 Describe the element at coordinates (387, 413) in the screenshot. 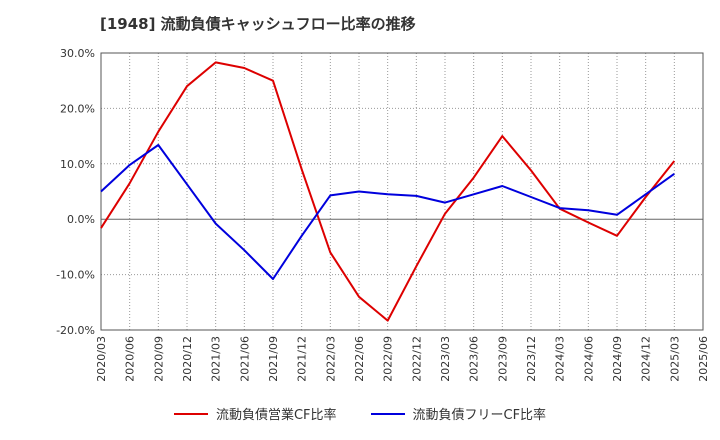

I see `legend-swatch-free-cf` at that location.